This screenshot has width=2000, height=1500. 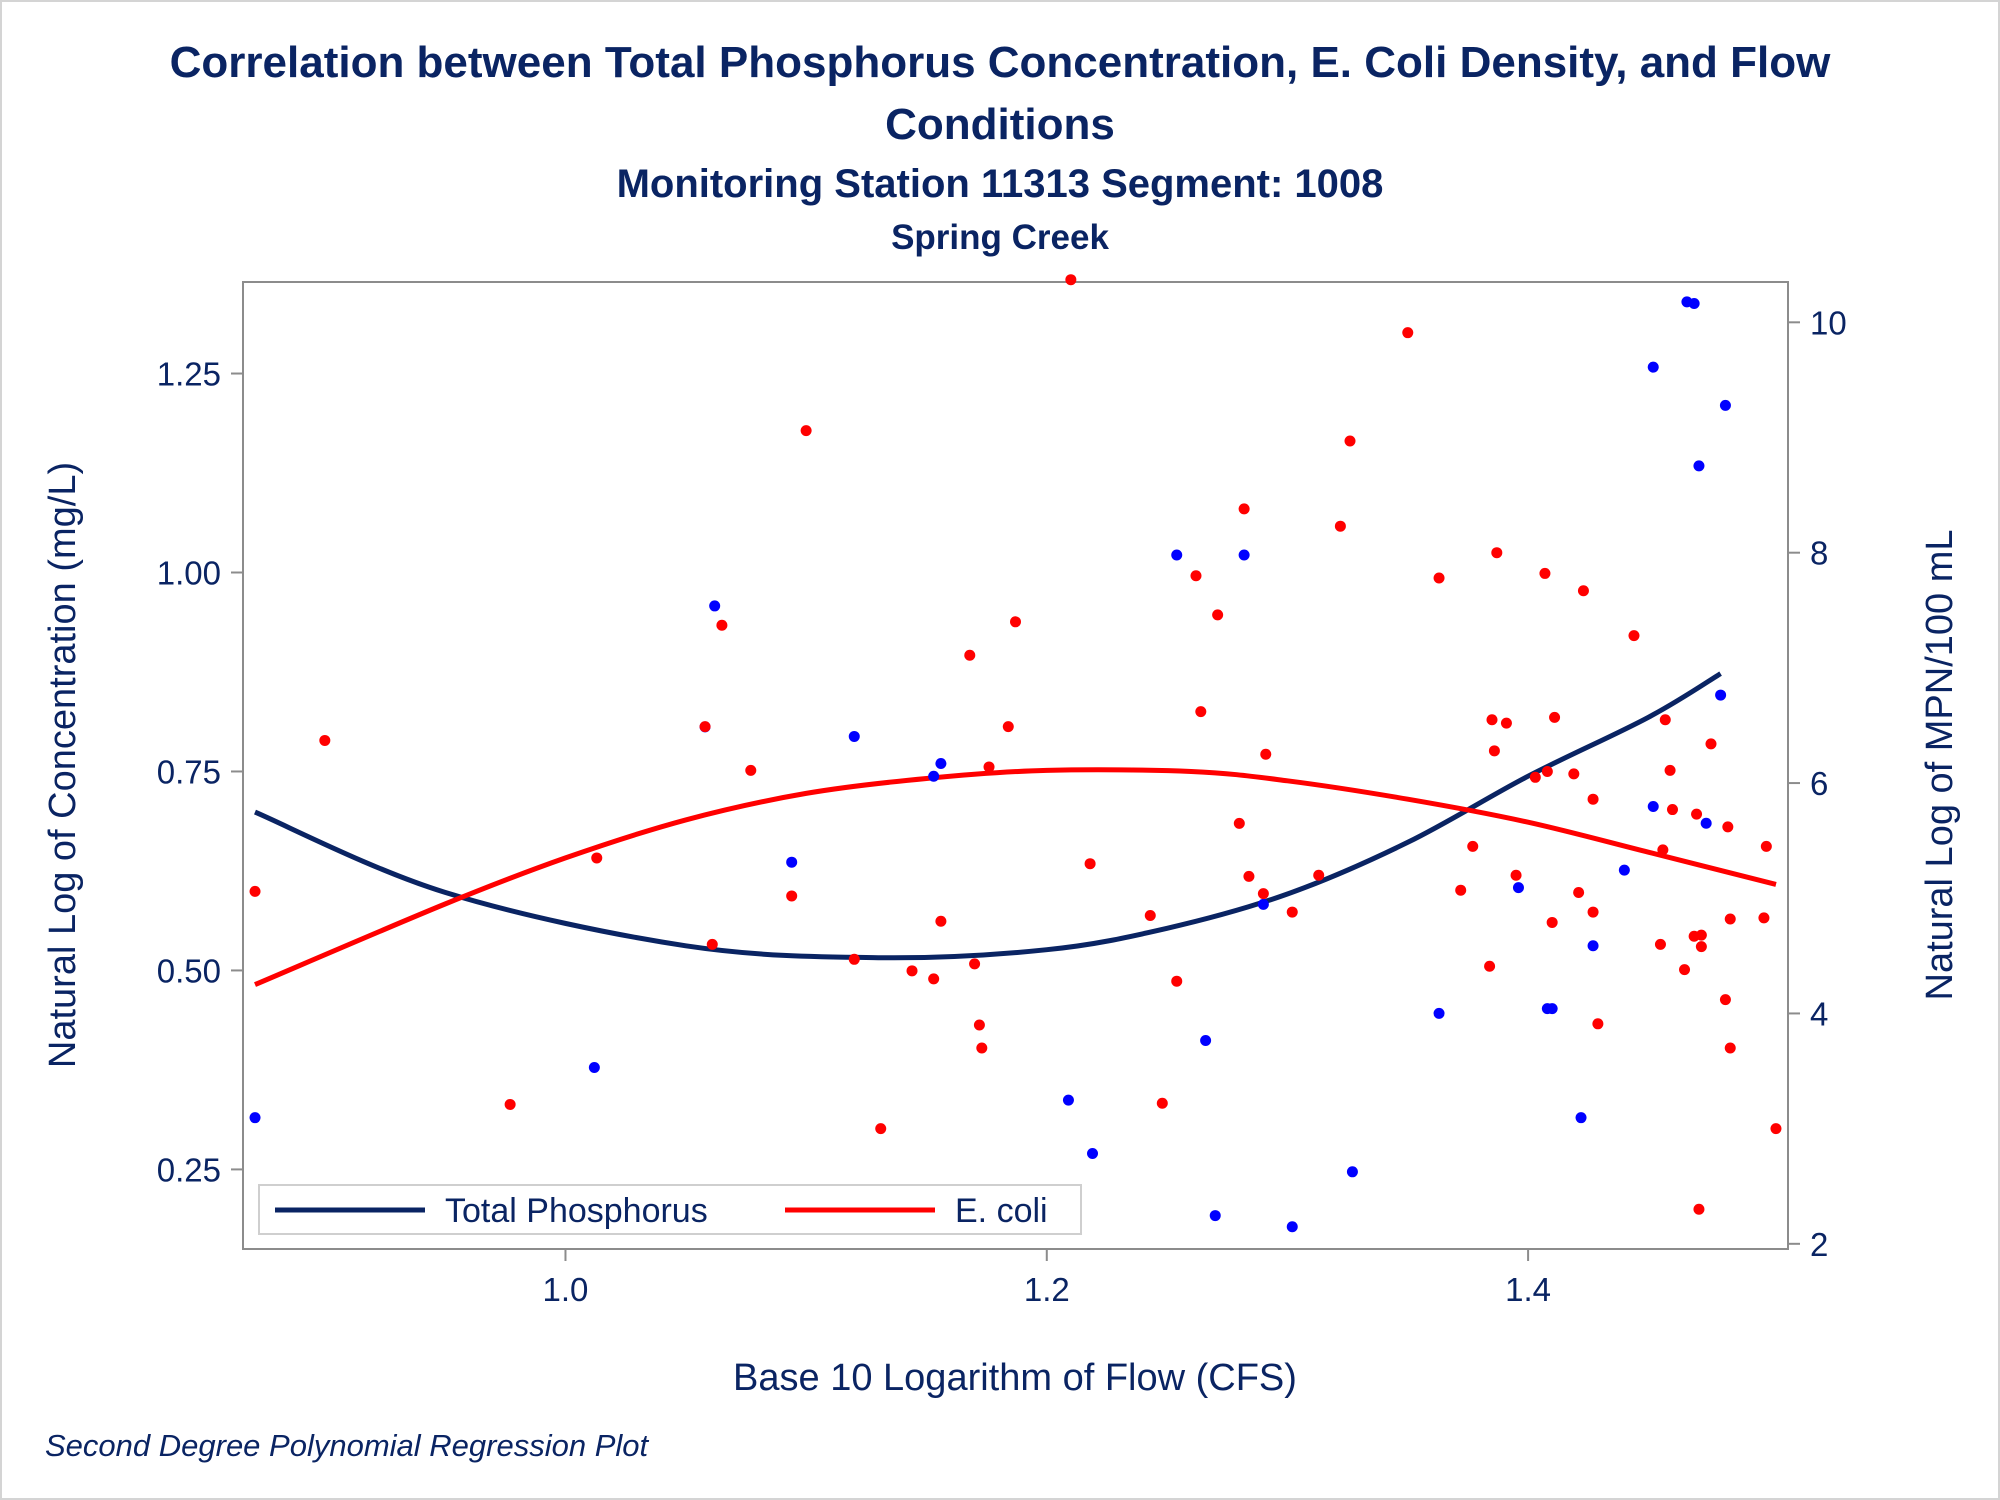 I want to click on y-left-tick-label: 0.50, so click(x=189, y=970).